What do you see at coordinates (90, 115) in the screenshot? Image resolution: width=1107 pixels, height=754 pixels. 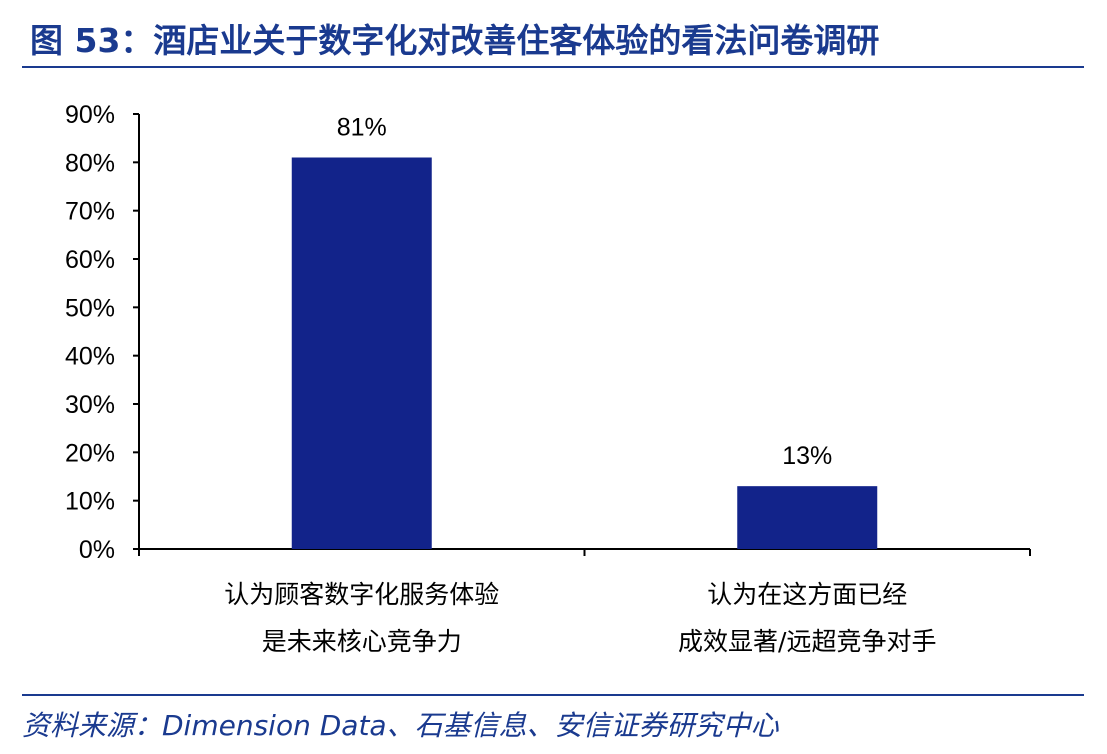 I see `y-tick-label: 90%` at bounding box center [90, 115].